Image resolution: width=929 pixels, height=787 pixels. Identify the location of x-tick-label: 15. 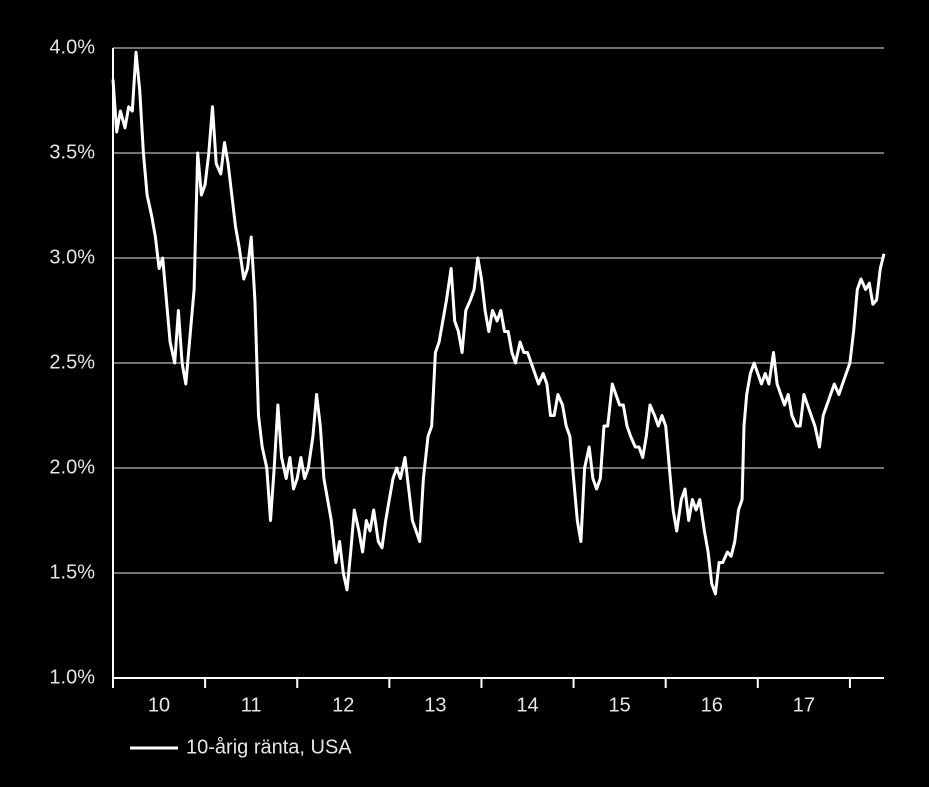
(620, 705).